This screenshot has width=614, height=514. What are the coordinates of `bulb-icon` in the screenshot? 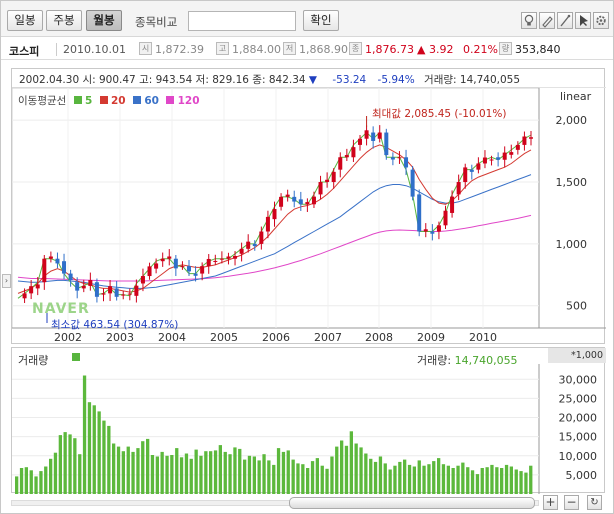 It's located at (529, 20).